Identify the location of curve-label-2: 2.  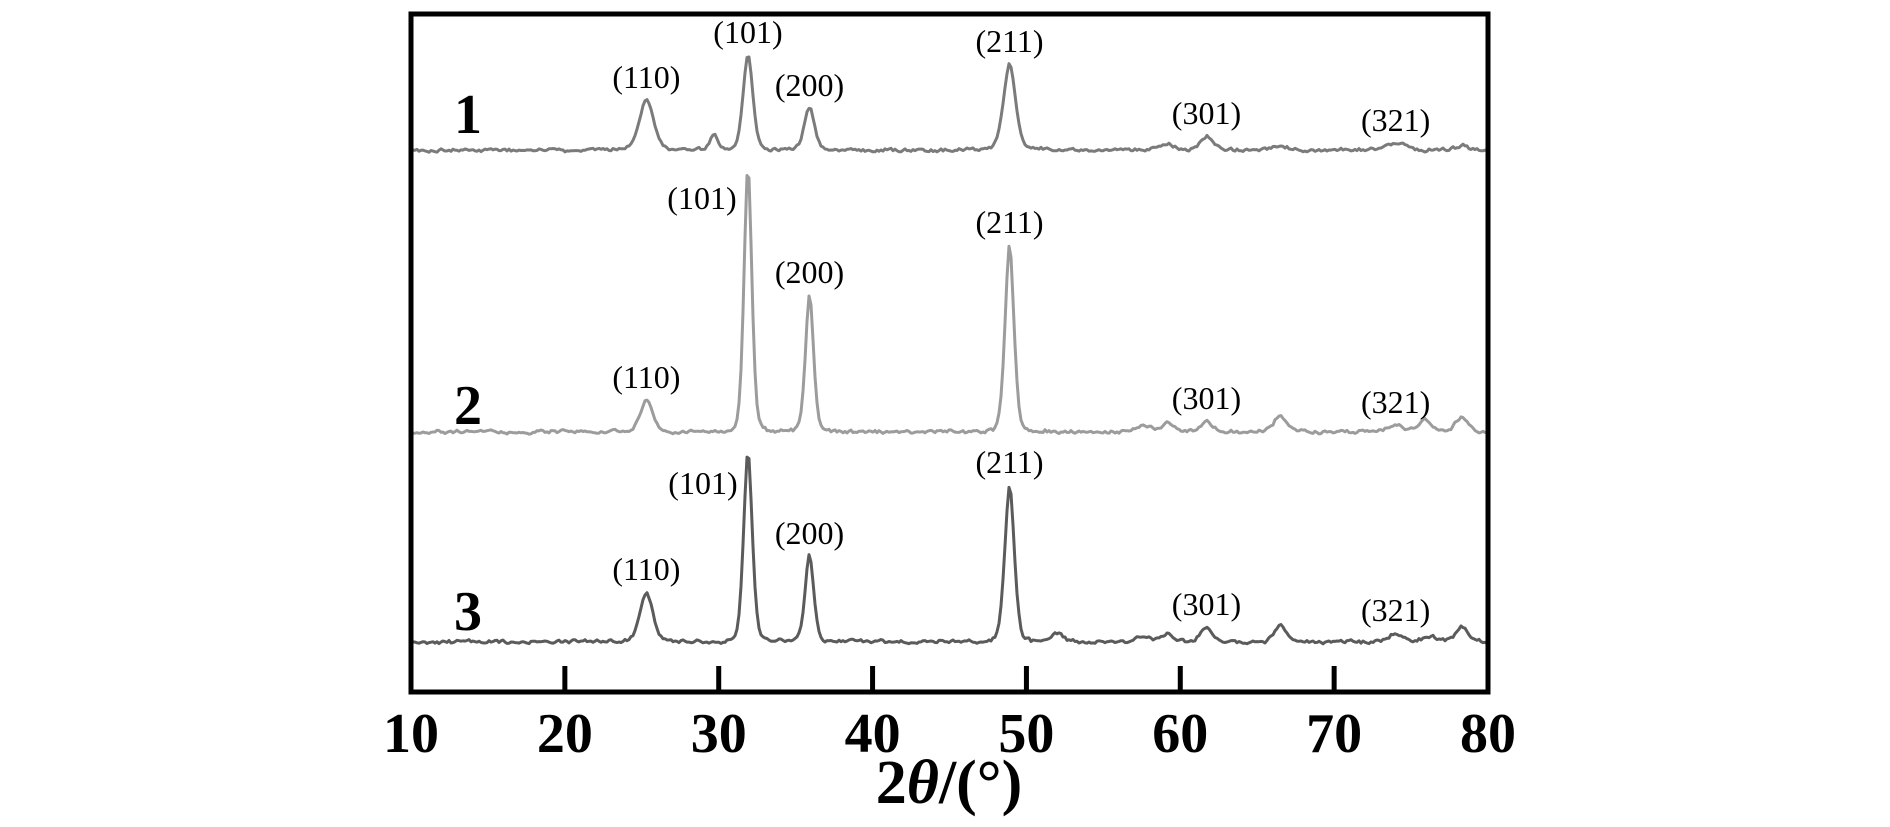
(468, 406).